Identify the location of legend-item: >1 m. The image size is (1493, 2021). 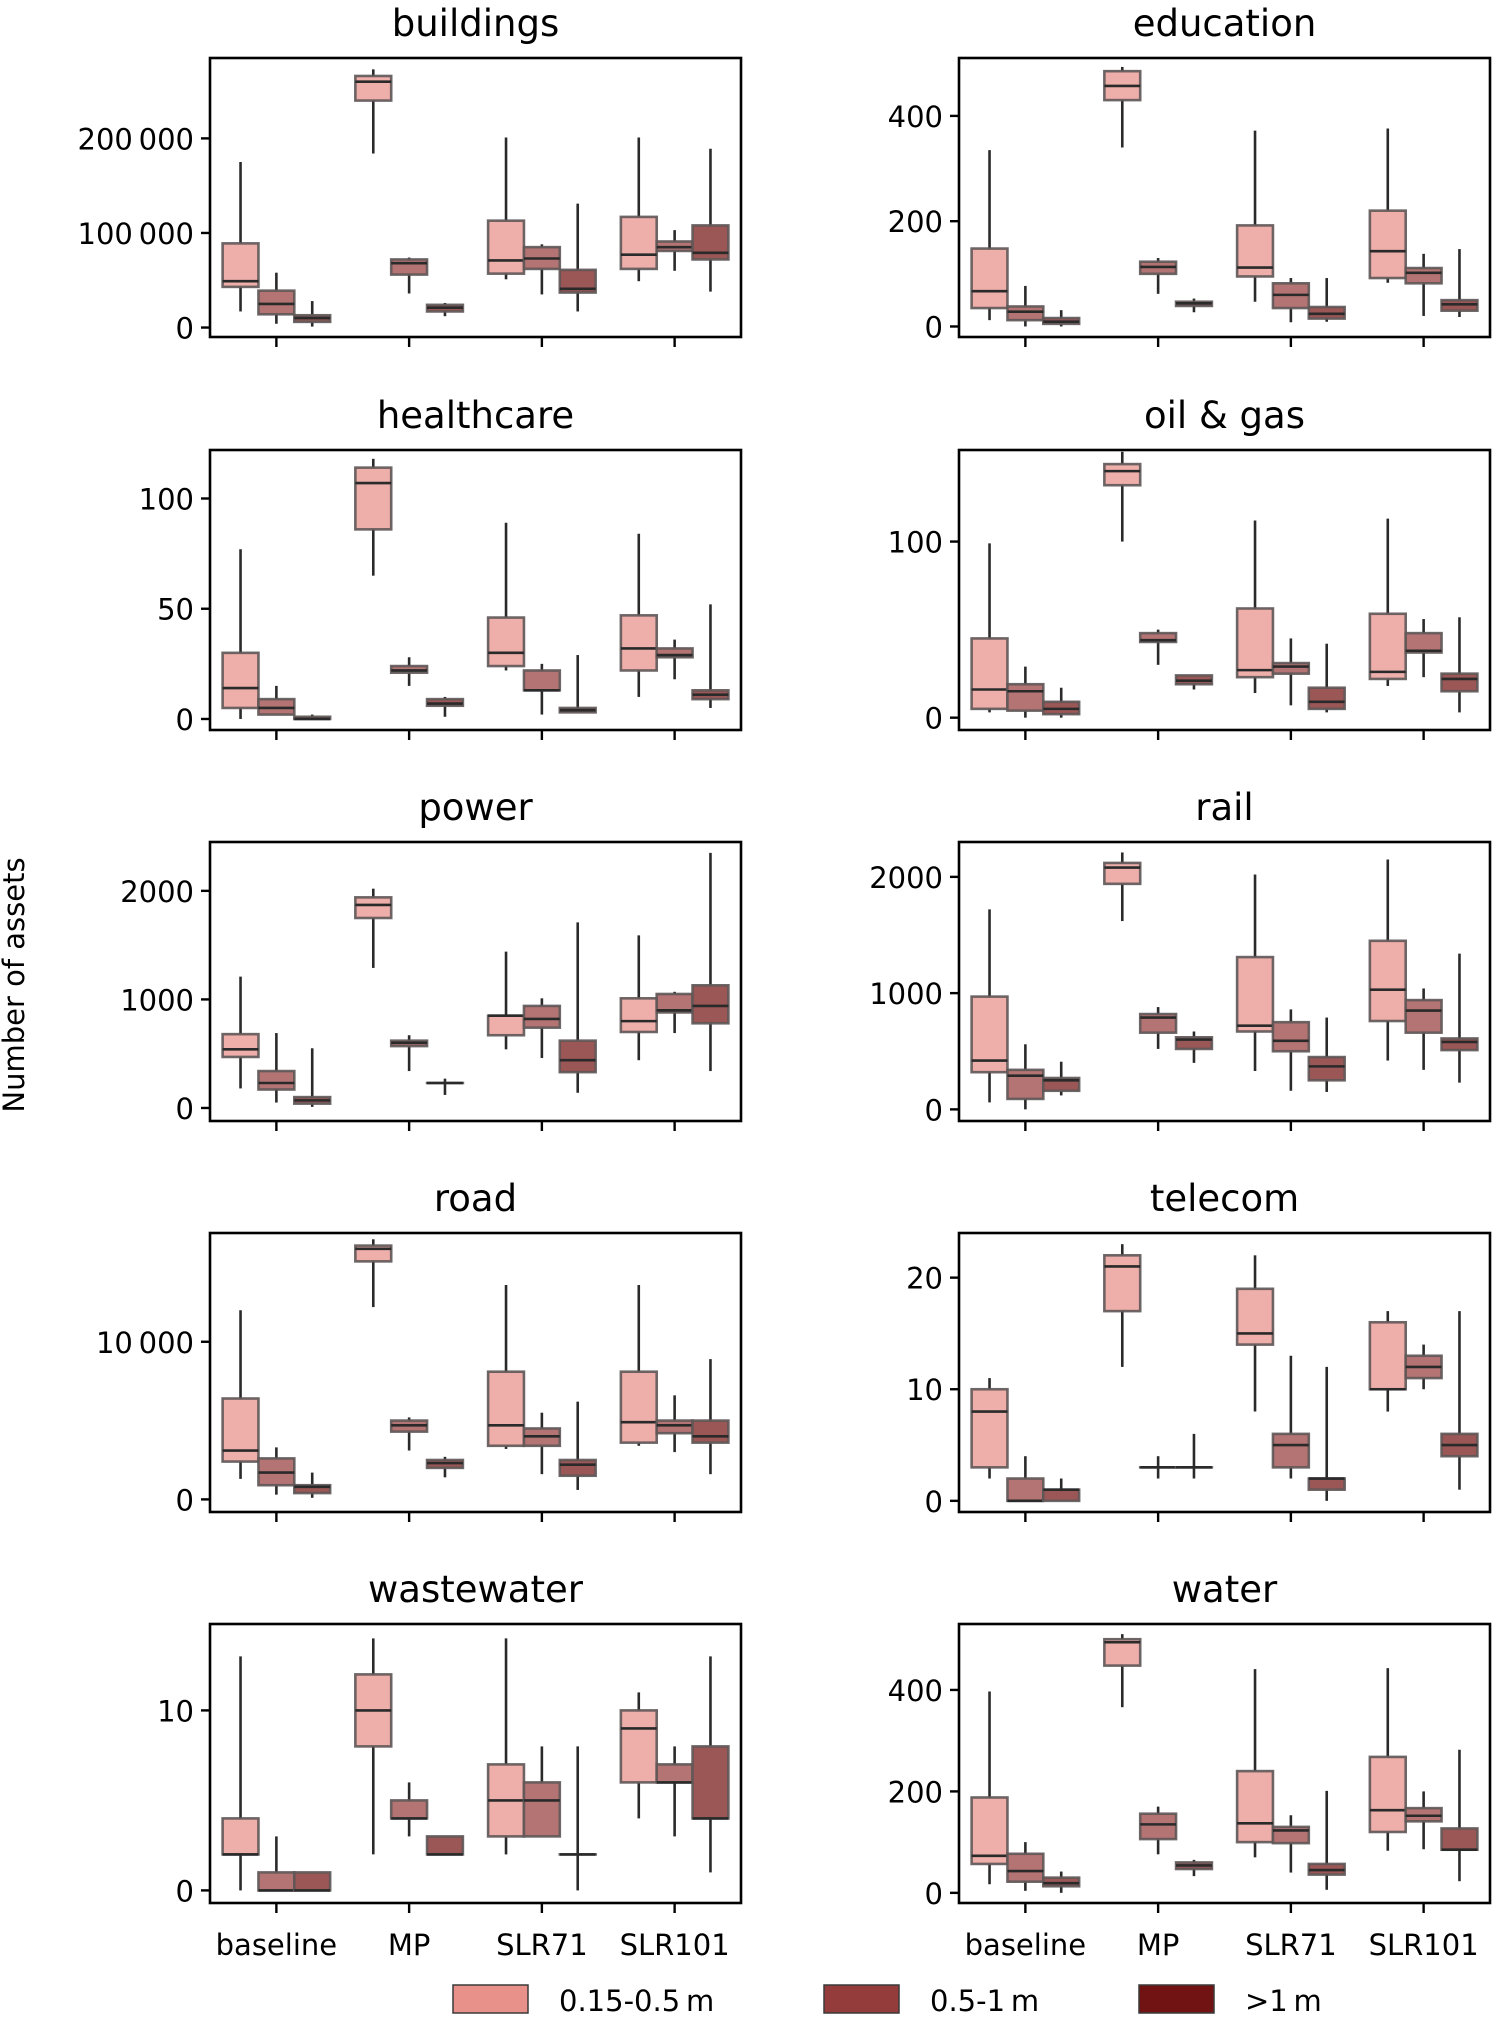
(1230, 2001).